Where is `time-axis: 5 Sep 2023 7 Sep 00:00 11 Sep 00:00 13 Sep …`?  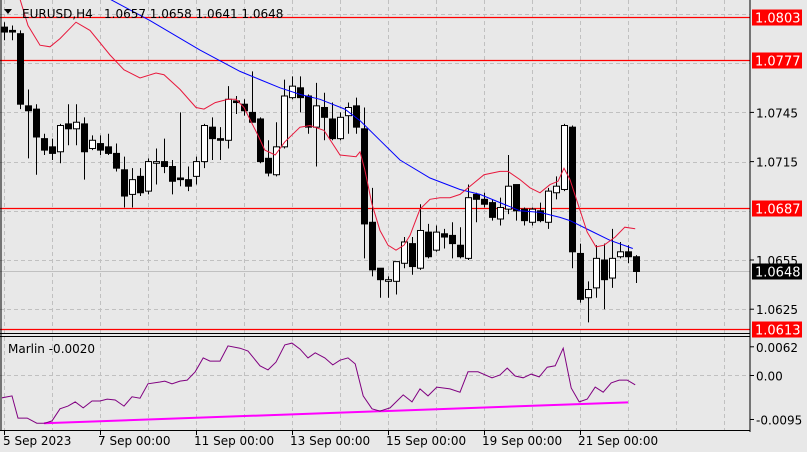
time-axis: 5 Sep 2023 7 Sep 00:00 11 Sep 00:00 13 Sep … is located at coordinates (330, 439).